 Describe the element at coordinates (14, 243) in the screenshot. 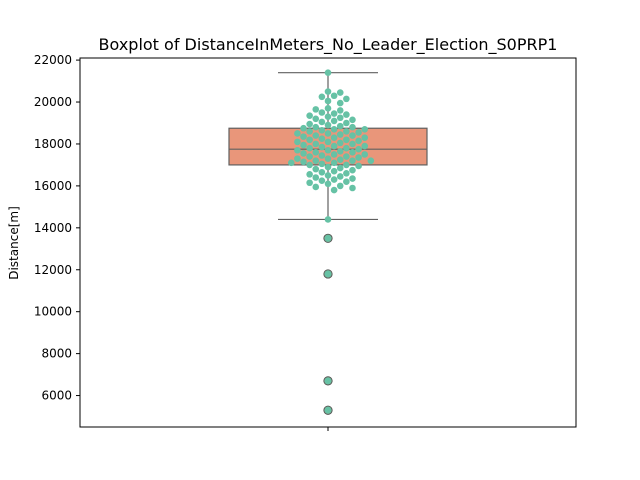

I see `y-axis-label: Distance[m]` at that location.